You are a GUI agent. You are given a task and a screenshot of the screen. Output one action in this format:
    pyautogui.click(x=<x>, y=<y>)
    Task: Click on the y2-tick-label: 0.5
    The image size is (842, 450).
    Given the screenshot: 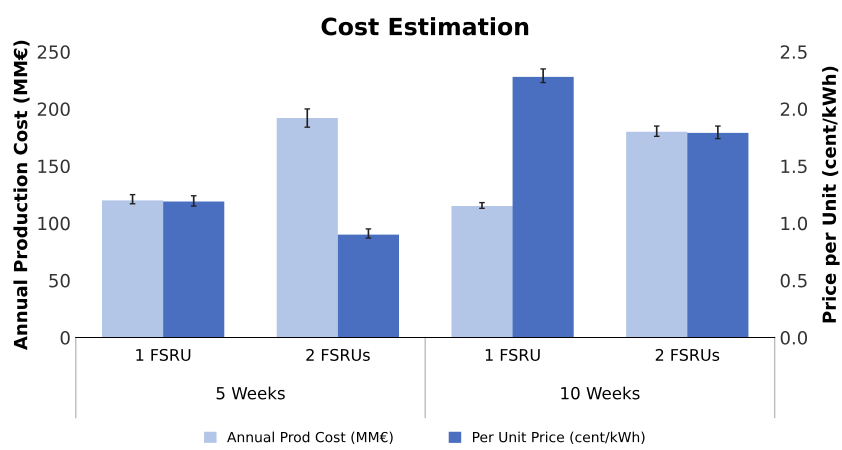 What is the action you would take?
    pyautogui.click(x=793, y=281)
    